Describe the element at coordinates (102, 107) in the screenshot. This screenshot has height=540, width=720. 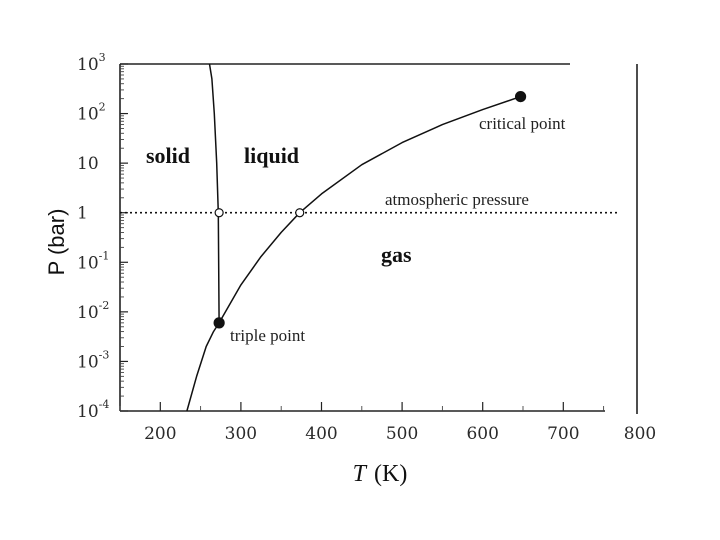
I see `y-tick-exponent: 2` at that location.